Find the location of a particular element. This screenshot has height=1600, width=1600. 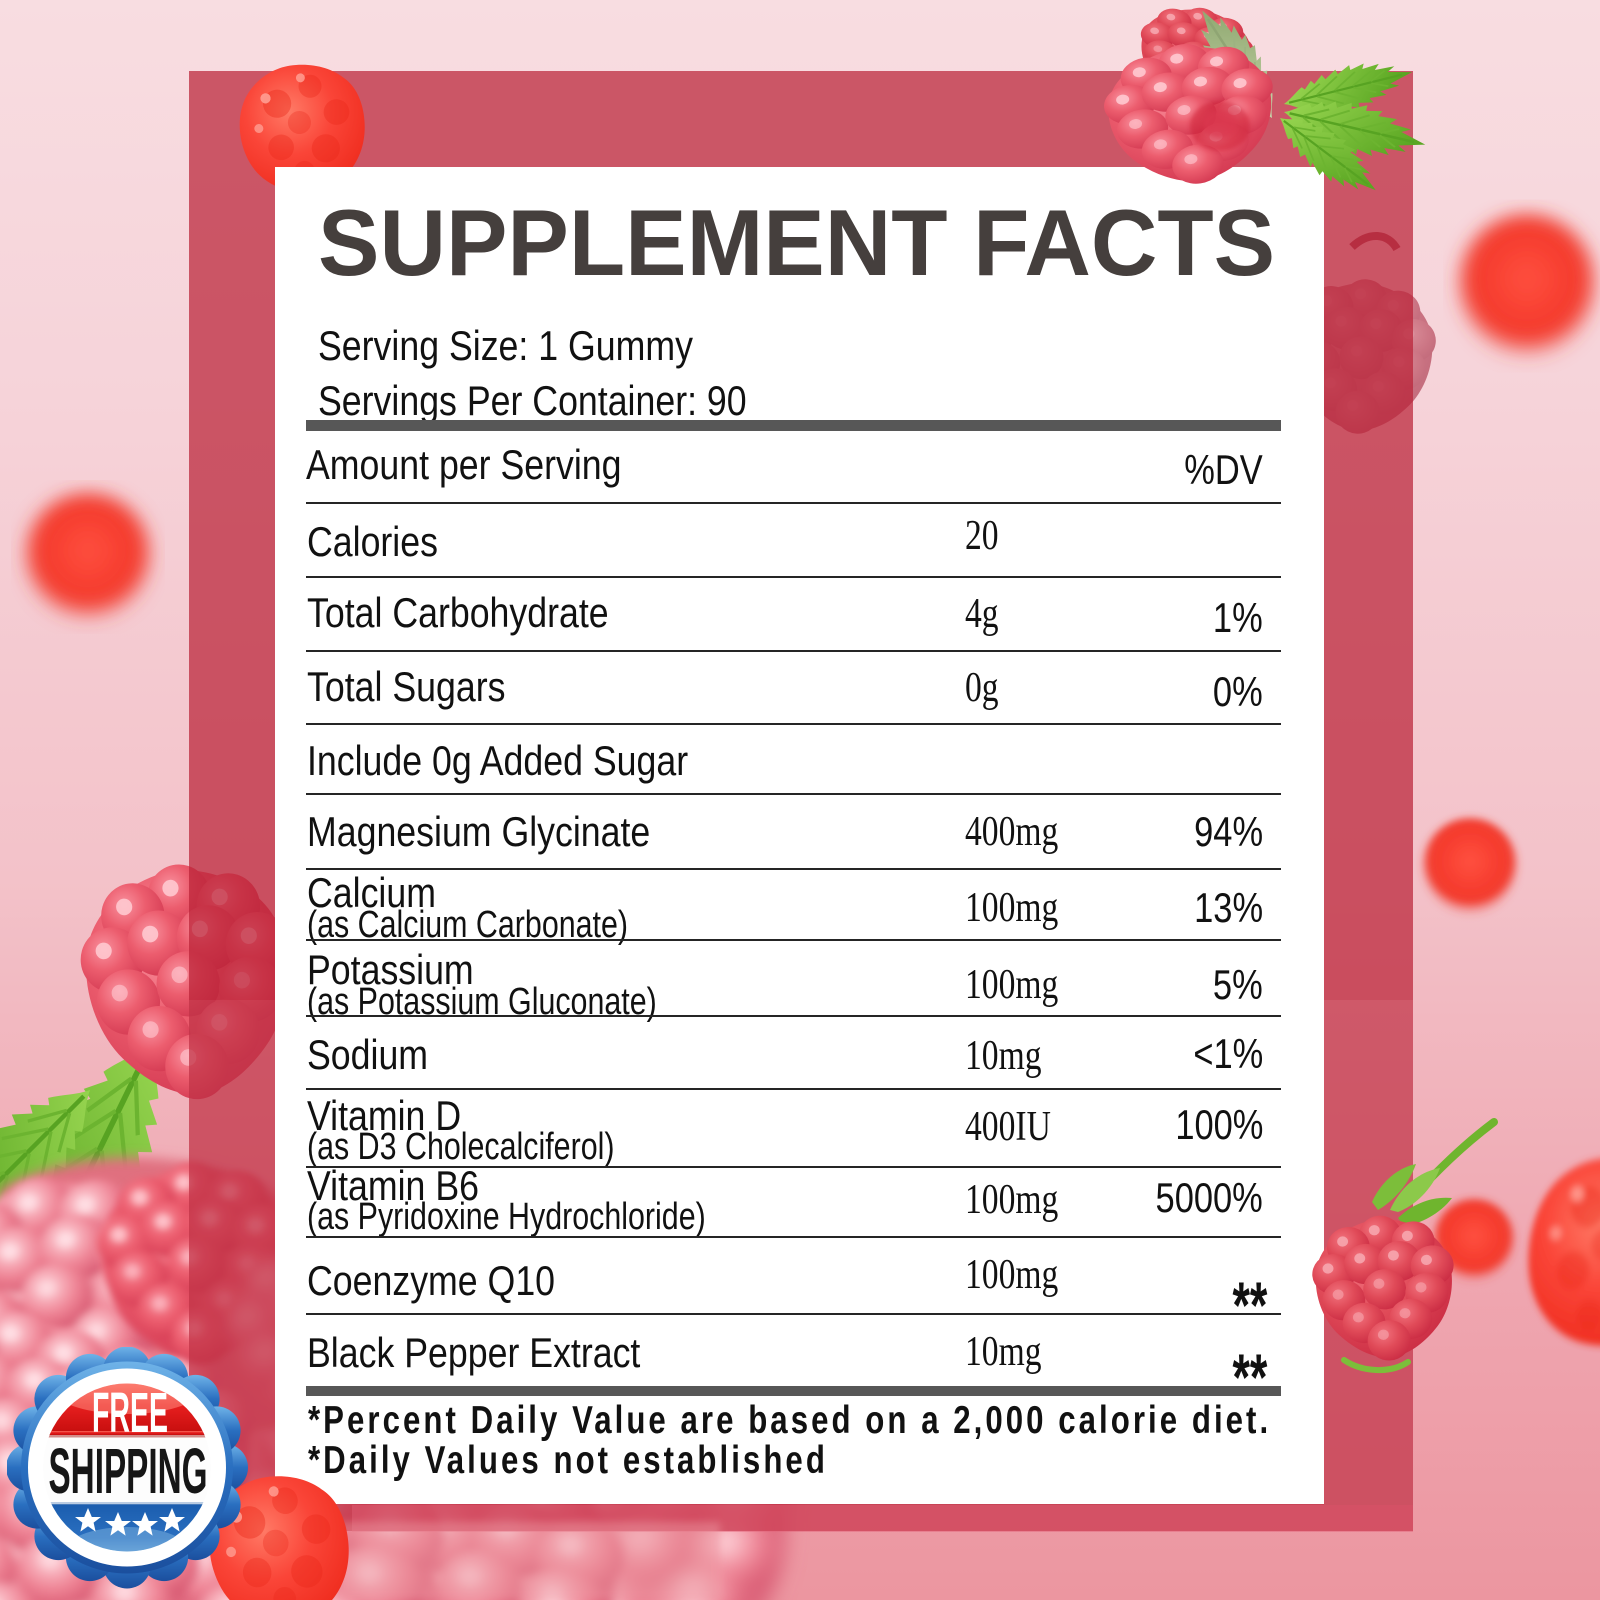

svg-text: SHIPPING is located at coordinates (127, 1471).